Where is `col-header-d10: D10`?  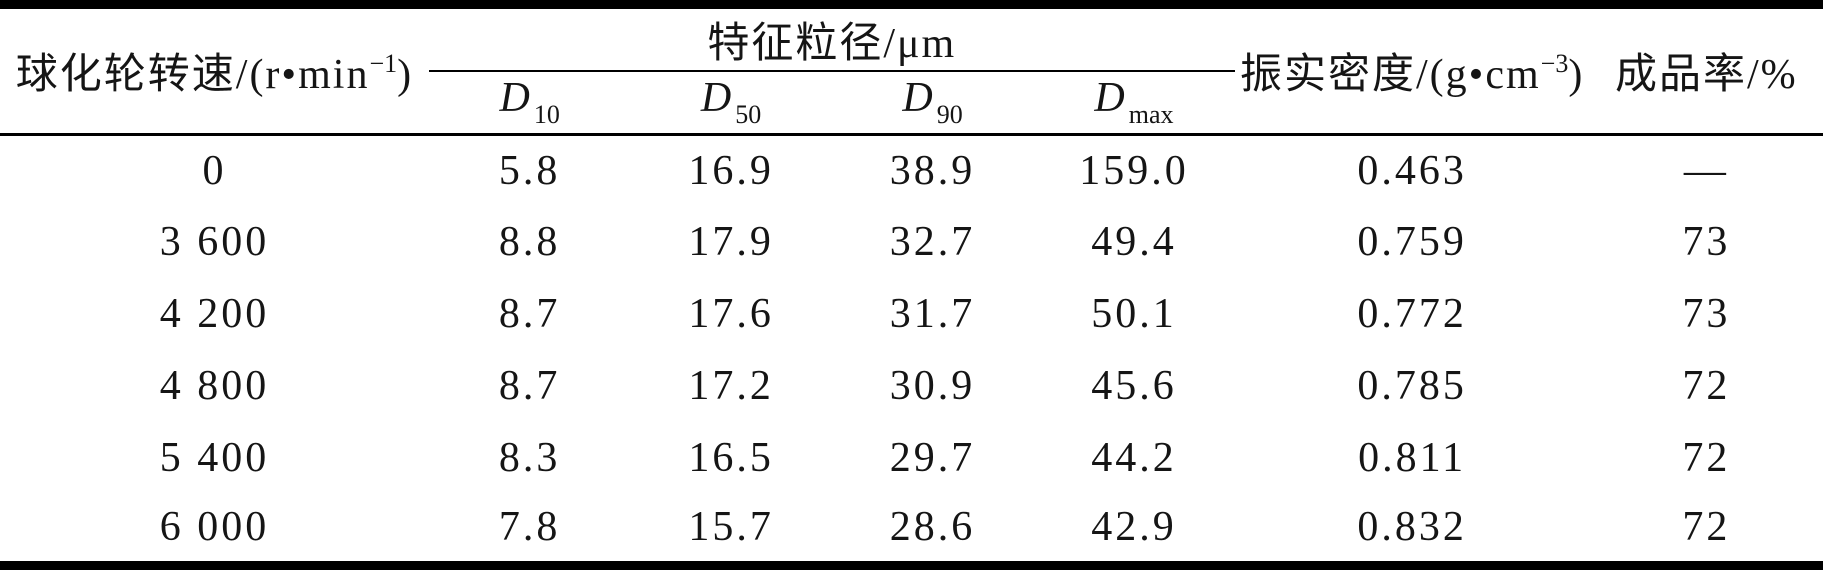
col-header-d10: D10 is located at coordinates (529, 103).